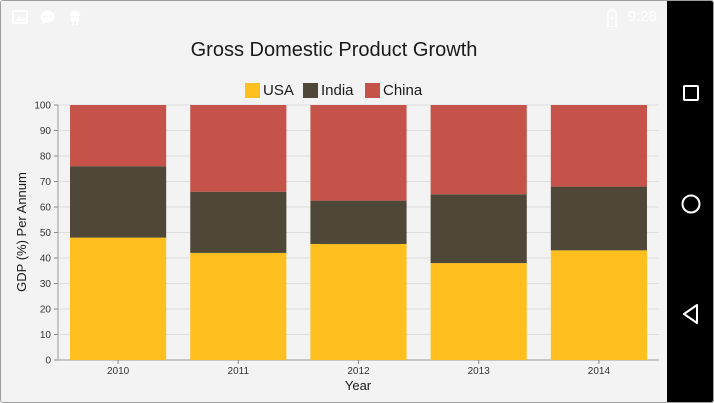 The width and height of the screenshot is (714, 403). I want to click on bar-usa-2010, so click(118, 298).